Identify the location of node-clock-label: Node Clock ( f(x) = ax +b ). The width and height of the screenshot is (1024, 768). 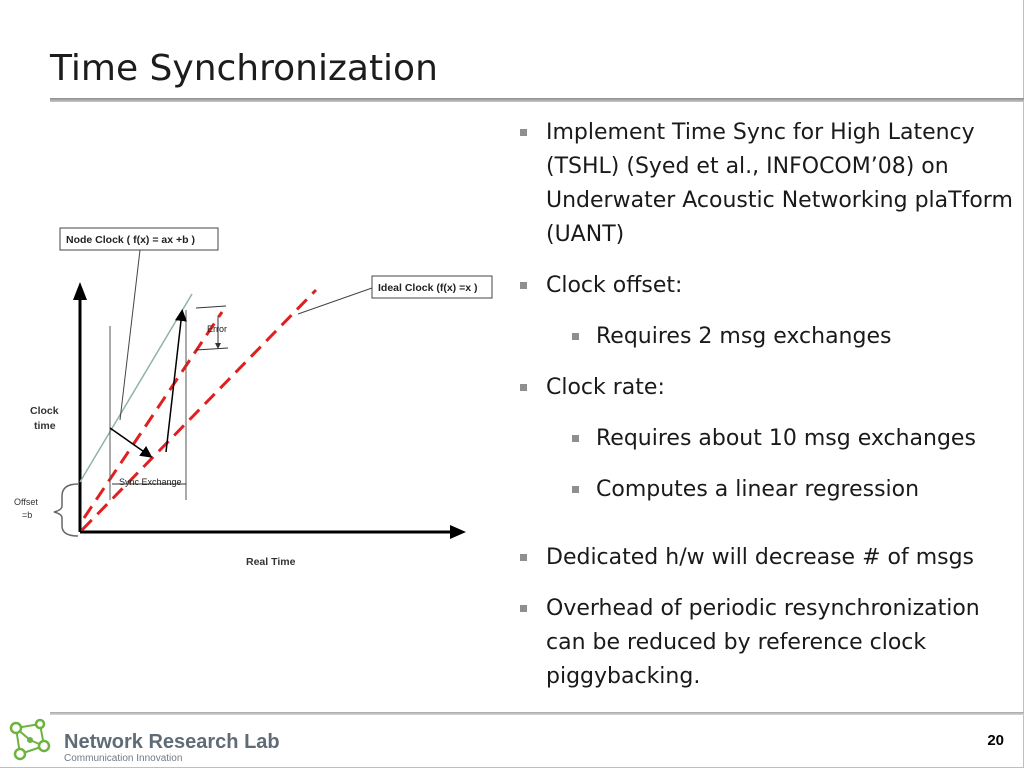
(130, 240).